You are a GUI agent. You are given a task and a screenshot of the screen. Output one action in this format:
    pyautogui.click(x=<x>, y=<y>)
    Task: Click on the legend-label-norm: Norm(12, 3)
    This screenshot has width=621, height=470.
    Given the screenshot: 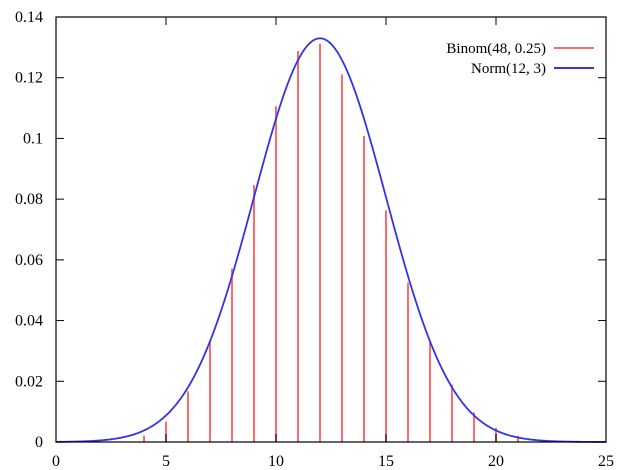 What is the action you would take?
    pyautogui.click(x=508, y=69)
    